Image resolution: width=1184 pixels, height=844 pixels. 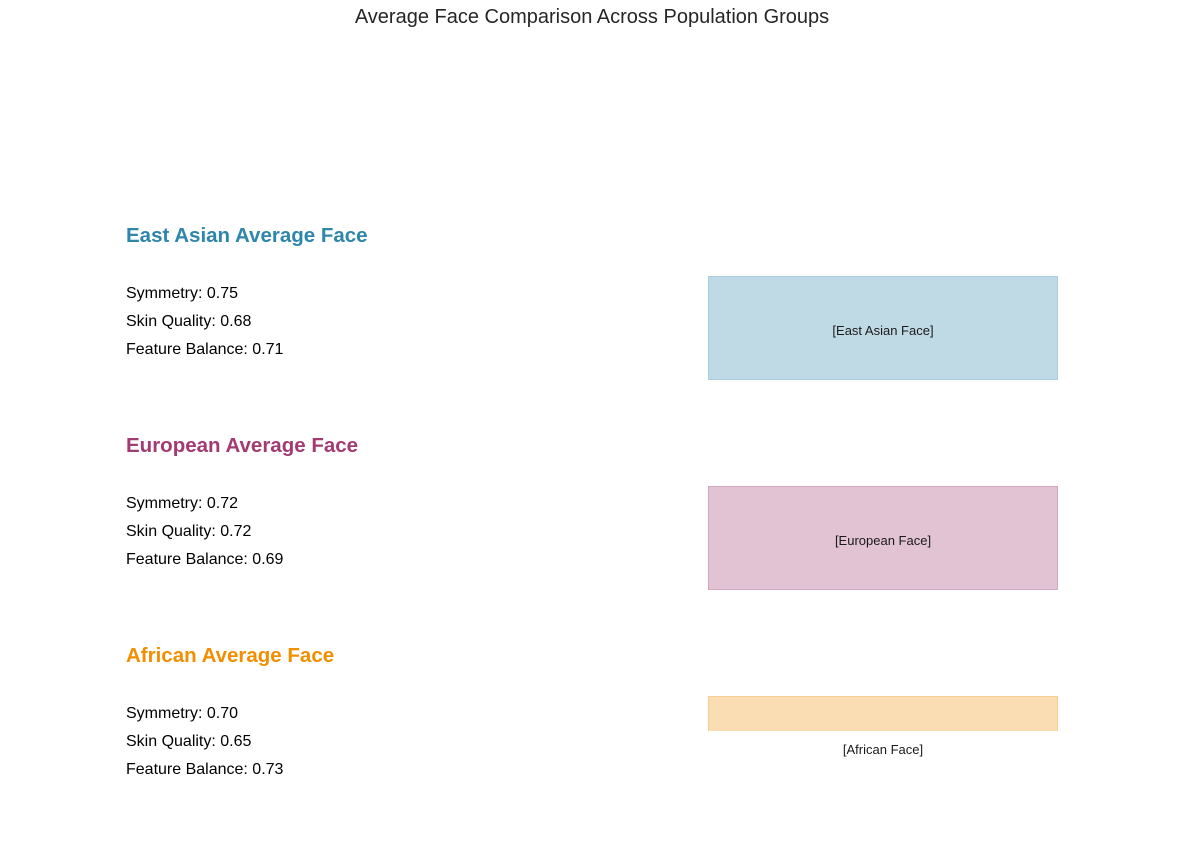 I want to click on group-title: African Average Face, so click(x=230, y=655).